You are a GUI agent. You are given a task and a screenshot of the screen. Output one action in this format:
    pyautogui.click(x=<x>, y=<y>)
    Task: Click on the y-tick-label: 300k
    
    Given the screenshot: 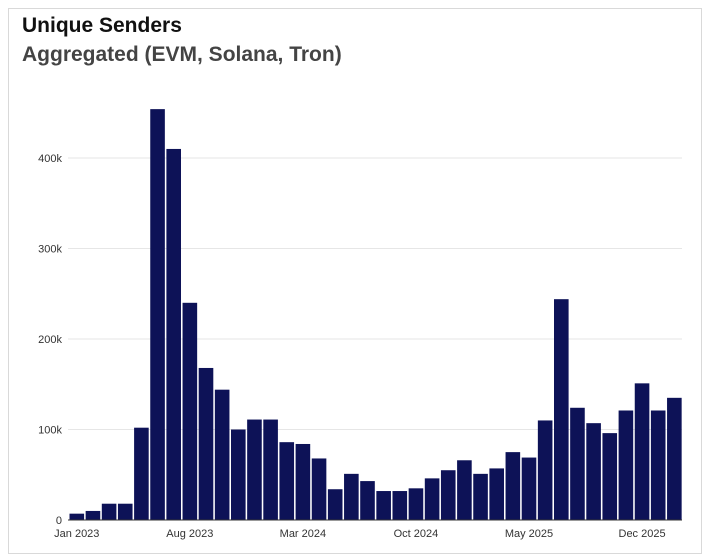 What is the action you would take?
    pyautogui.click(x=50, y=250)
    